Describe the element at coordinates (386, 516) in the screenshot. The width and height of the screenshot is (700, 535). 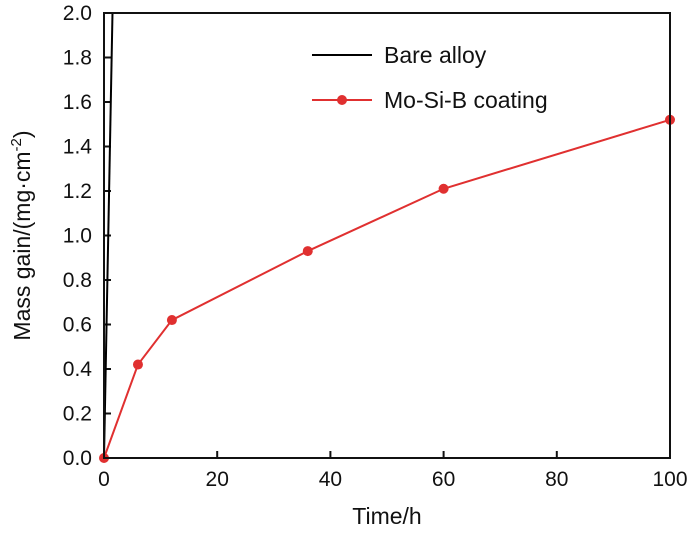
I see `x-axis-title: Time/h` at that location.